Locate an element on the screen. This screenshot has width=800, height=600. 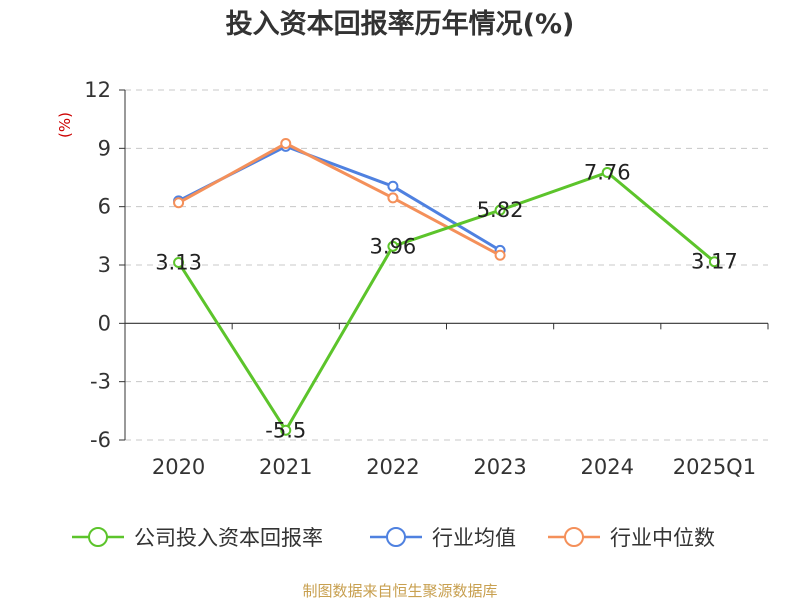
y-tick-label: 9 is located at coordinates (104, 148).